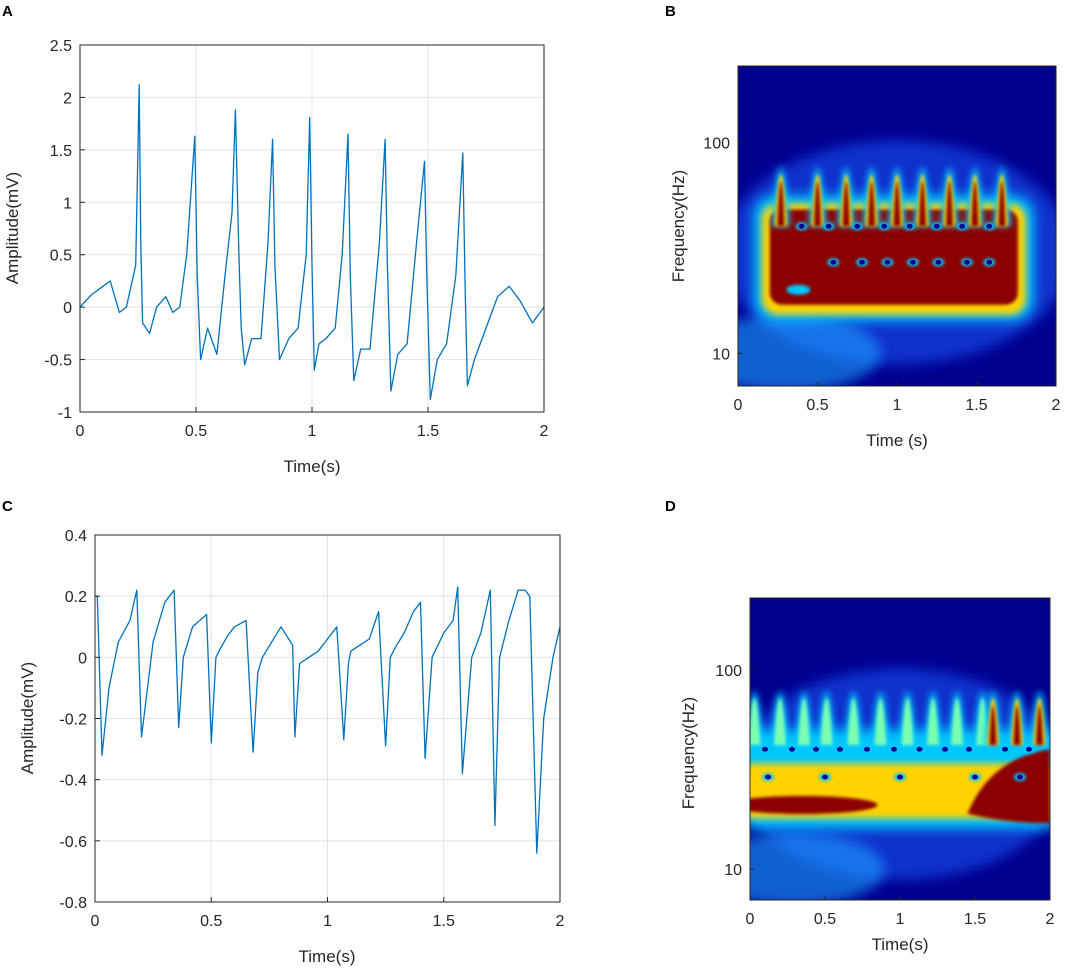 Image resolution: width=1065 pixels, height=969 pixels. What do you see at coordinates (721, 354) in the screenshot?
I see `y-tick-label: 10` at bounding box center [721, 354].